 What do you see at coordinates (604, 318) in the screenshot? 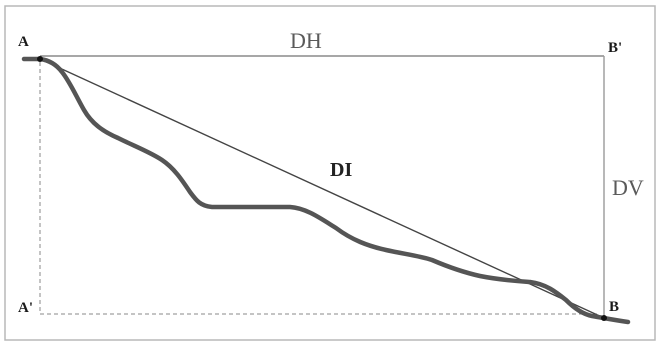
I see `point-b-marker` at bounding box center [604, 318].